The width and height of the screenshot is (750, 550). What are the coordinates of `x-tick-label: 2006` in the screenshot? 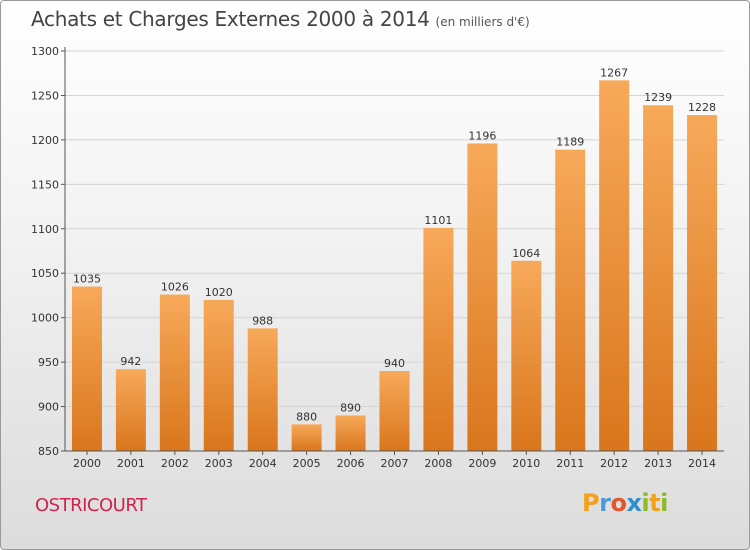 It's located at (351, 463).